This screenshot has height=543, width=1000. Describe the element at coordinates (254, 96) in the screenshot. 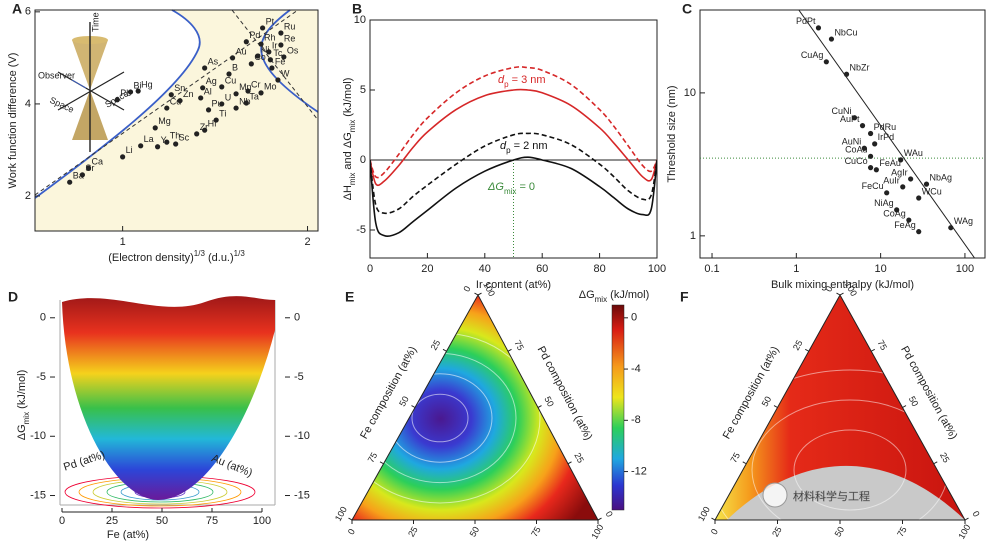

I see `point-label: Ta` at that location.